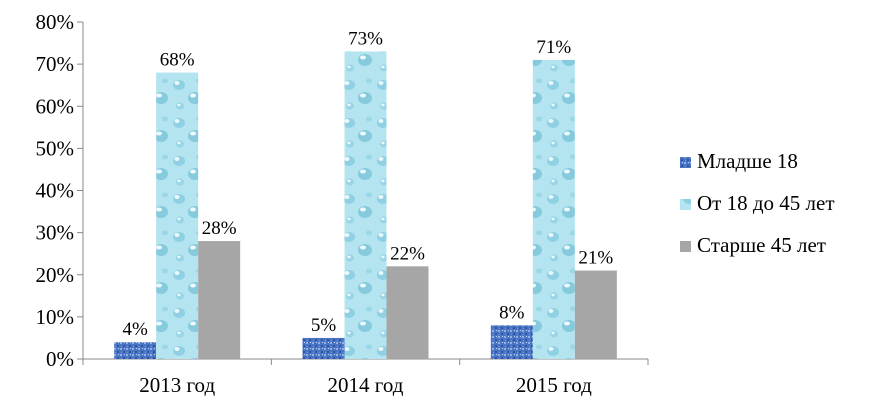 The image size is (879, 403). I want to click on legend-label: От 18 до 45 лет, so click(766, 203).